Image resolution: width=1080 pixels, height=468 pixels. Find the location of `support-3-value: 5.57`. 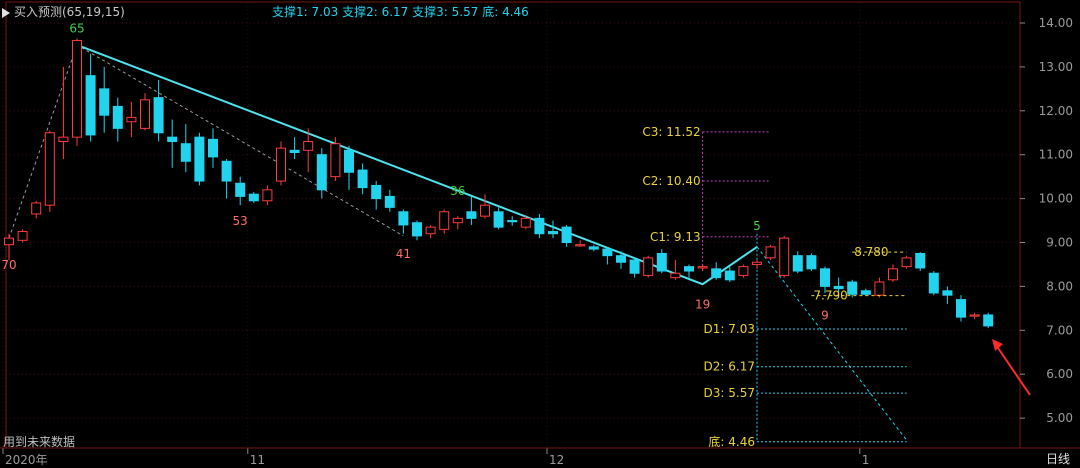

support-3-value: 5.57 is located at coordinates (465, 12).